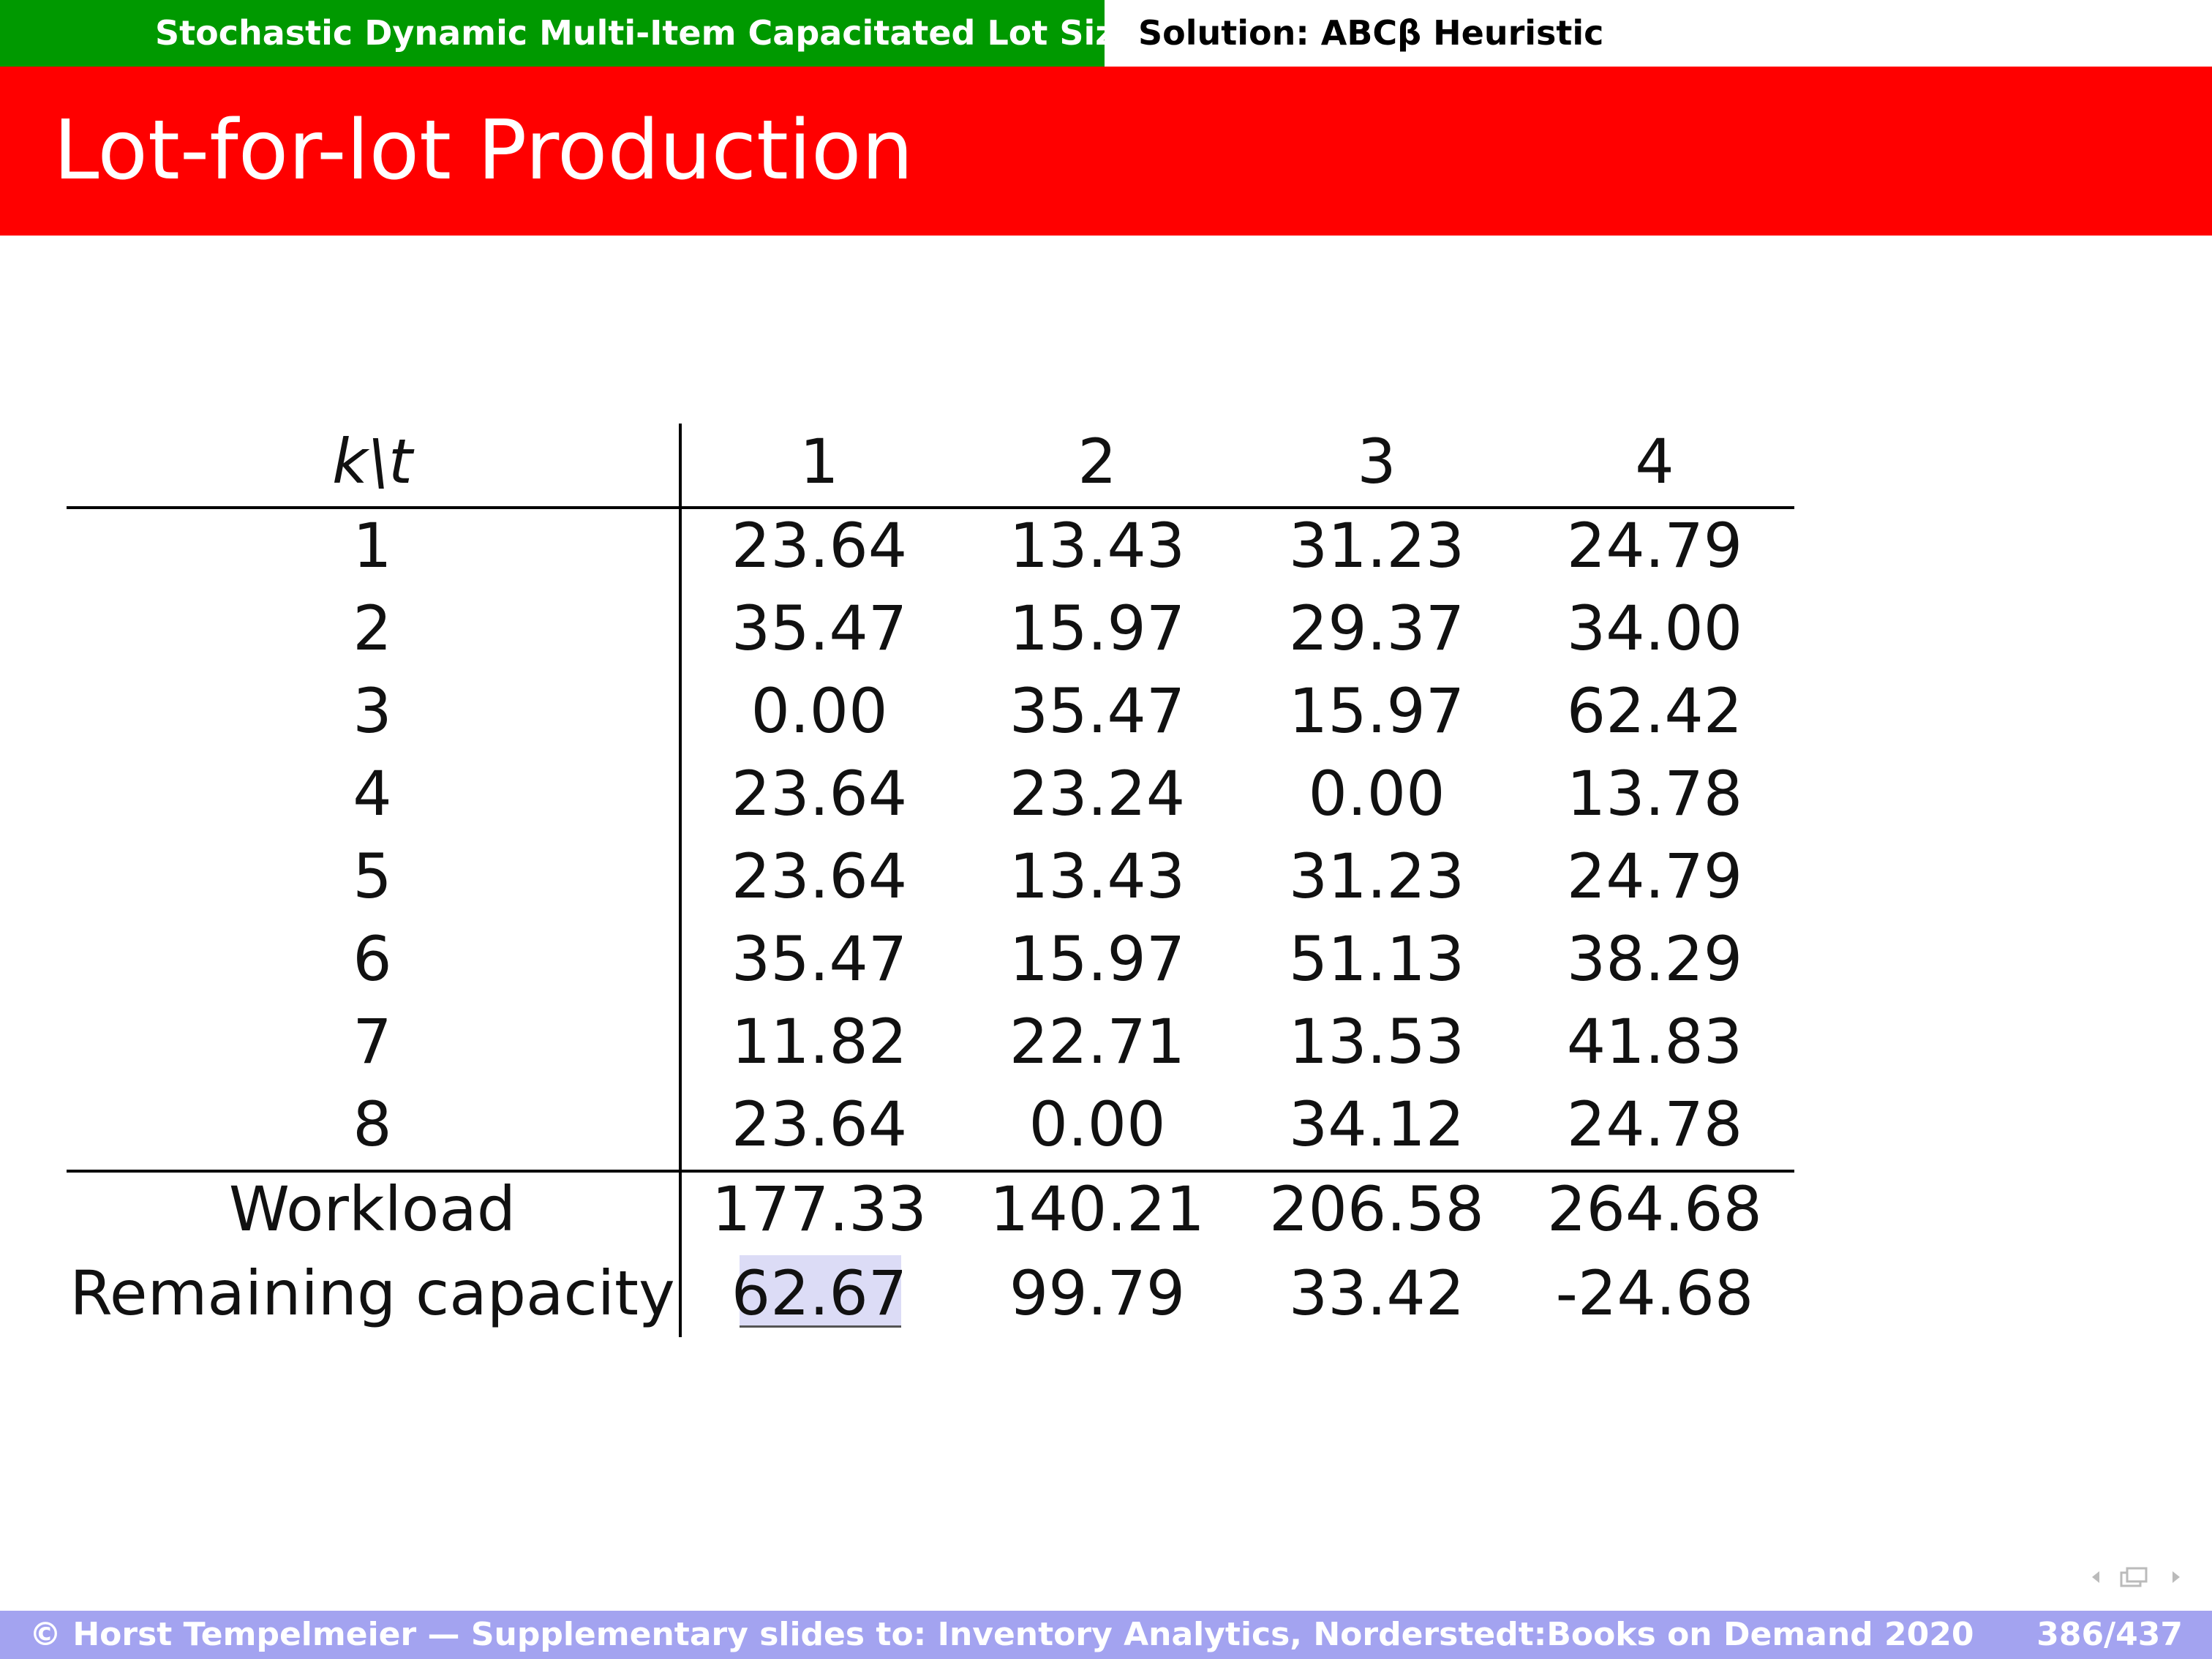 Image resolution: width=2212 pixels, height=1659 pixels. What do you see at coordinates (1371, 33) in the screenshot?
I see `subsection: Solution: ABCβ Heuristic` at bounding box center [1371, 33].